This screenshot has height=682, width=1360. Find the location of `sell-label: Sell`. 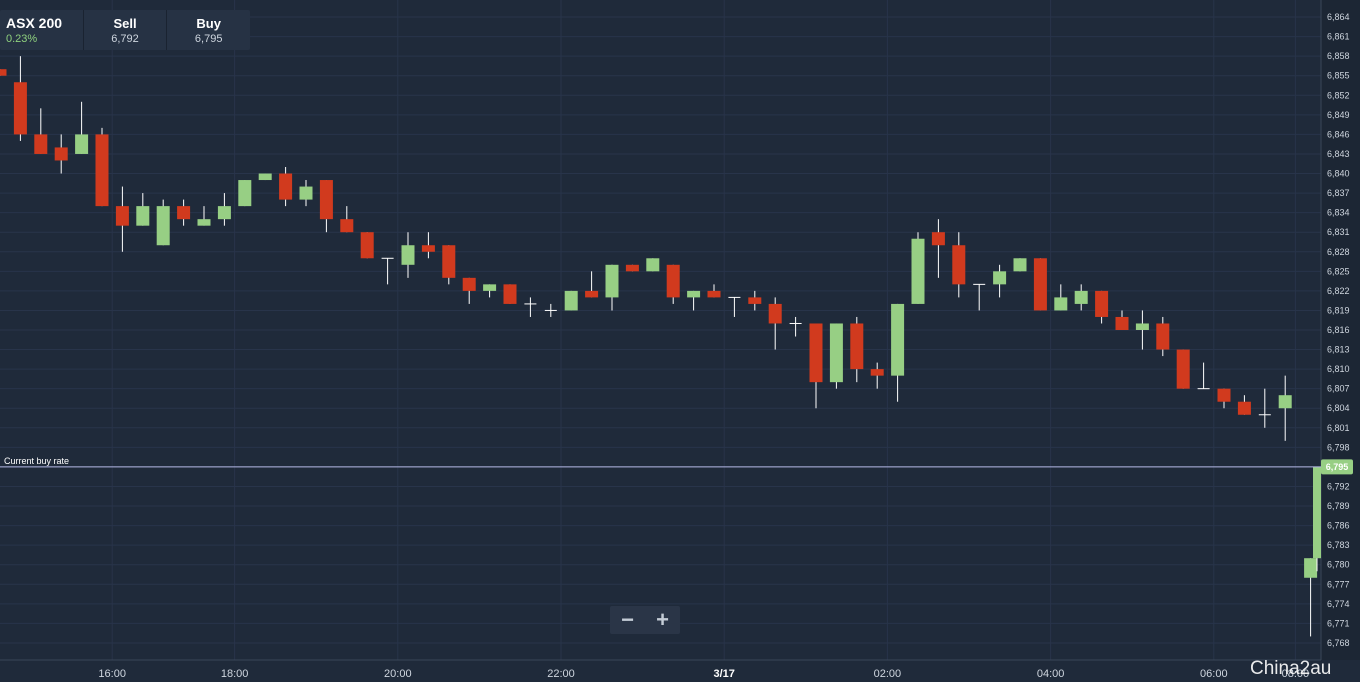

sell-label: Sell is located at coordinates (125, 23).